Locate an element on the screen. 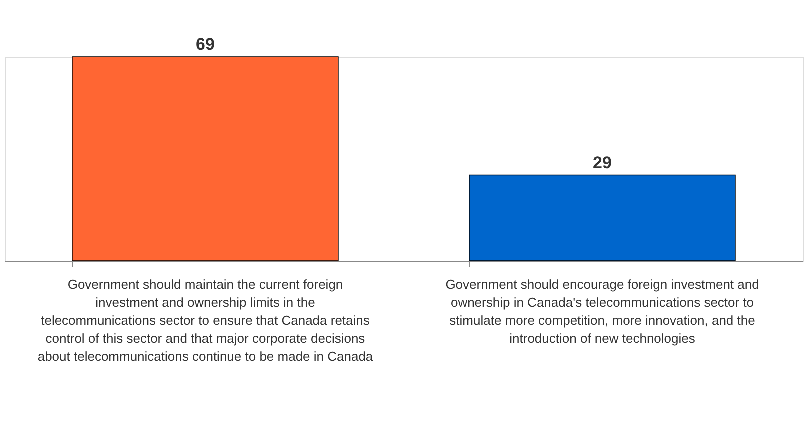 Image resolution: width=809 pixels, height=423 pixels. x-tick-label: Government should maintain the current foreign investment and ownership limits in the telecommunications sector to ensure that Canada retains control of this sector and that major corporate decisions about telecommunications continue to be made in Canada is located at coordinates (206, 320).